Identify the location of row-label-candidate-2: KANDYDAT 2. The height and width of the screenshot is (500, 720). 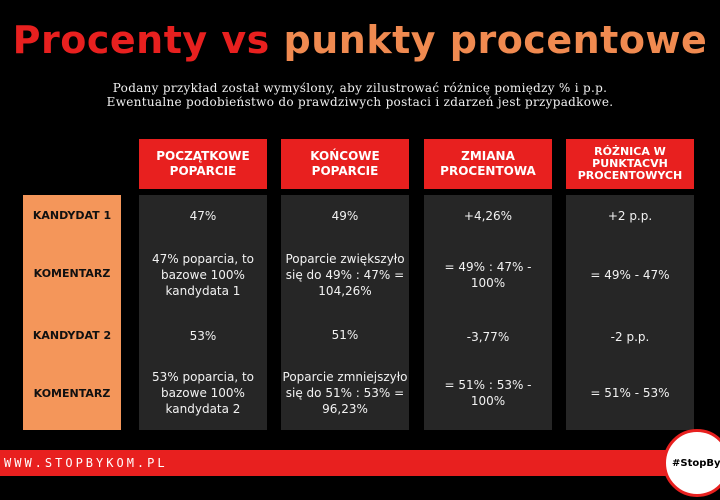
(72, 335).